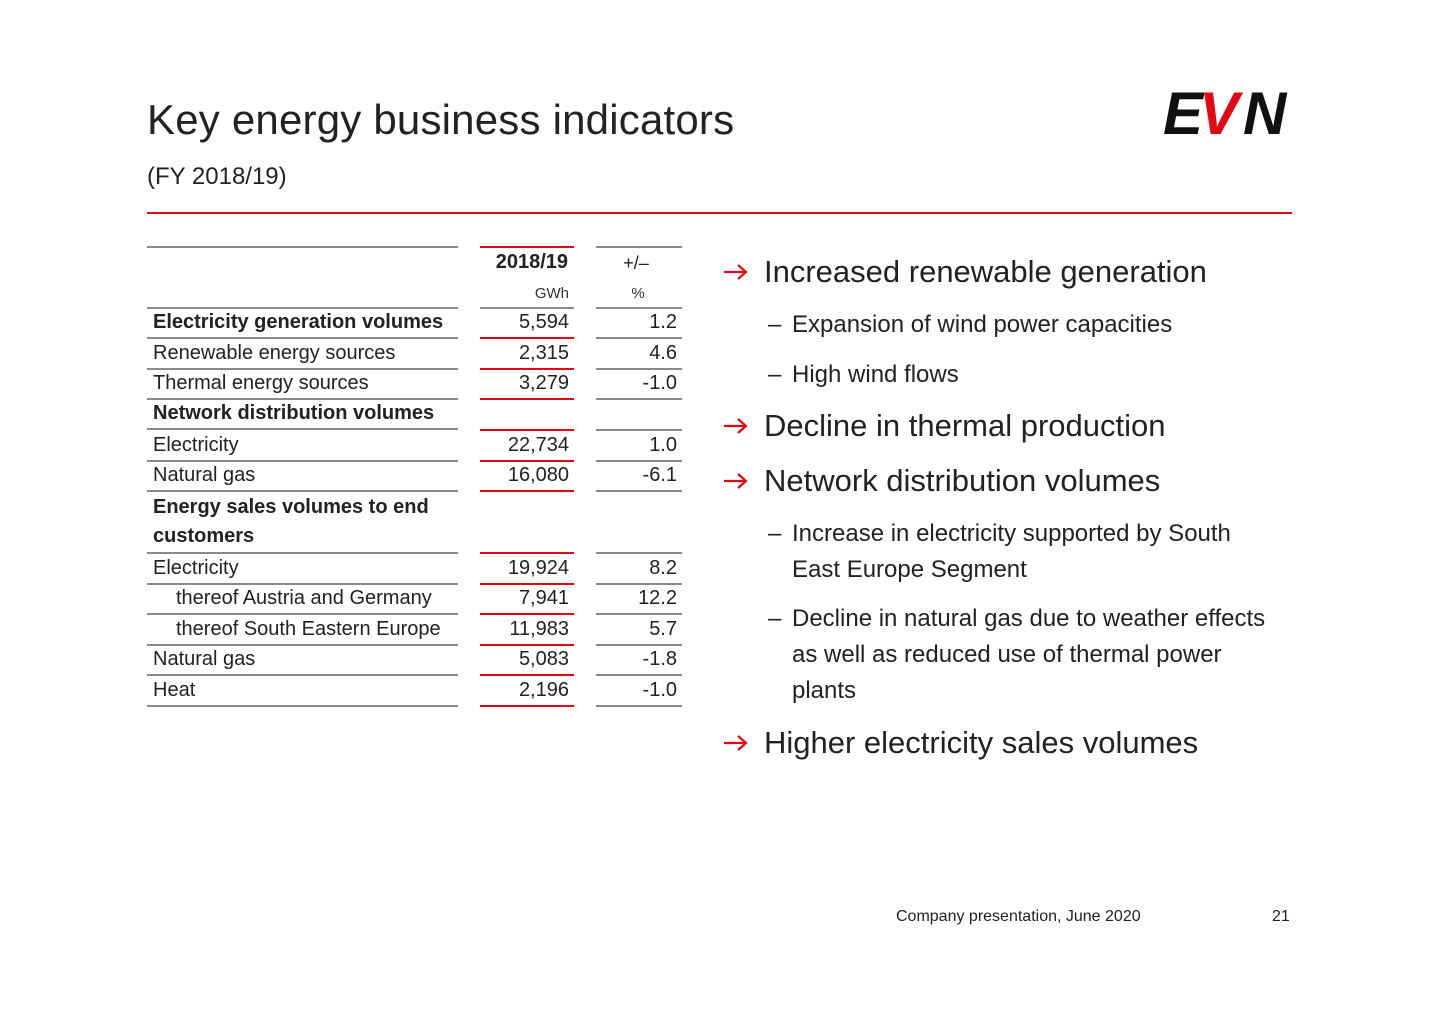 This screenshot has width=1440, height=1018. I want to click on table-row: Natural gas 5,083 -1.8, so click(417, 661).